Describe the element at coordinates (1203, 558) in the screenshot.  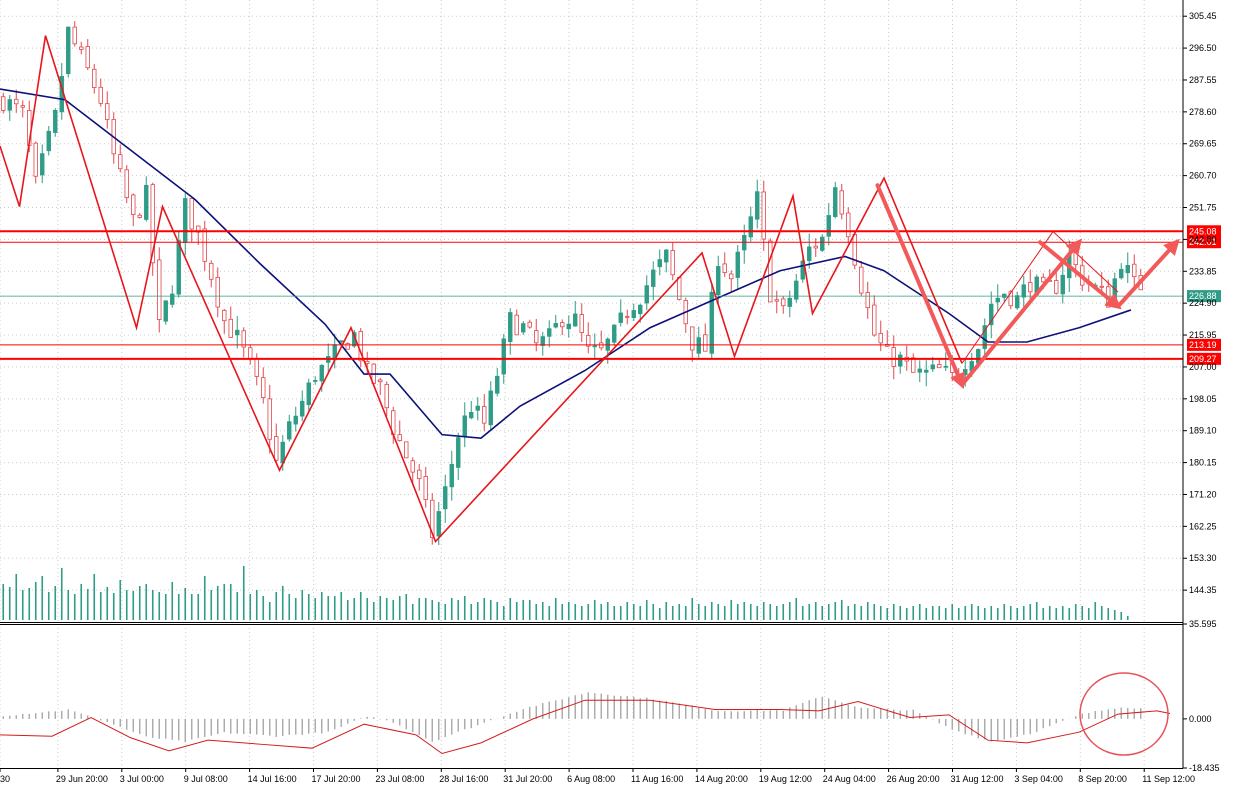
I see `y-tick-label: 153.30` at that location.